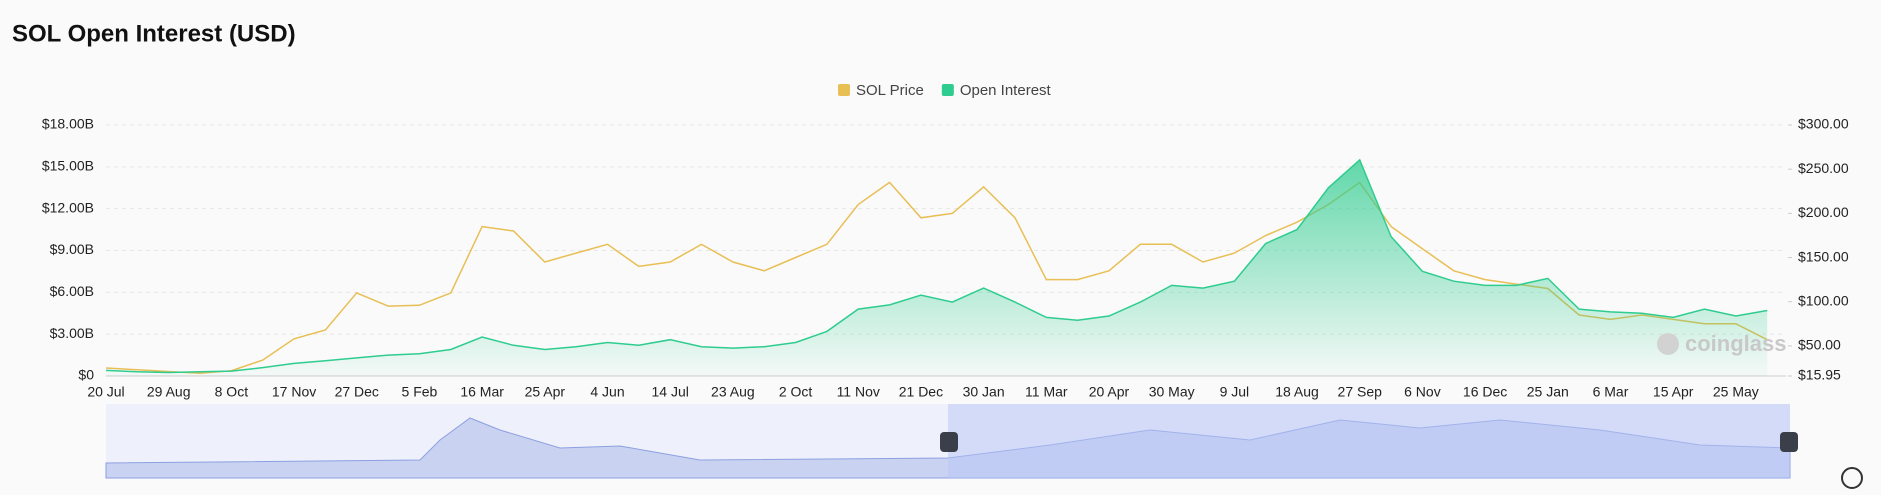 The height and width of the screenshot is (495, 1881). I want to click on y2-tick-label: $250.00, so click(1823, 168).